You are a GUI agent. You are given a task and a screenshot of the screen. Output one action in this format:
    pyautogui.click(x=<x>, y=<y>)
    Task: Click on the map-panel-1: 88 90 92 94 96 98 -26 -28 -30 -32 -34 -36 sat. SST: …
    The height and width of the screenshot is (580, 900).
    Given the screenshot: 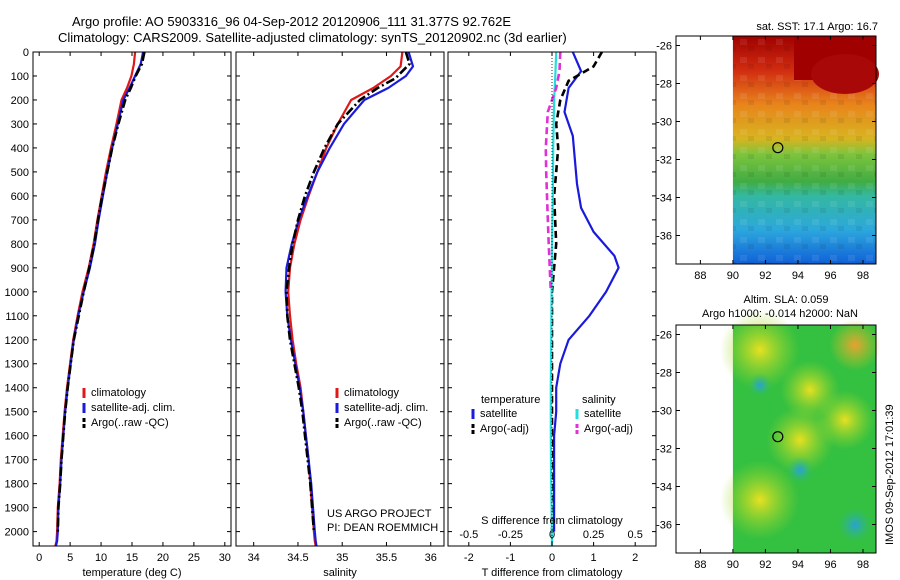 What is the action you would take?
    pyautogui.click(x=767, y=151)
    